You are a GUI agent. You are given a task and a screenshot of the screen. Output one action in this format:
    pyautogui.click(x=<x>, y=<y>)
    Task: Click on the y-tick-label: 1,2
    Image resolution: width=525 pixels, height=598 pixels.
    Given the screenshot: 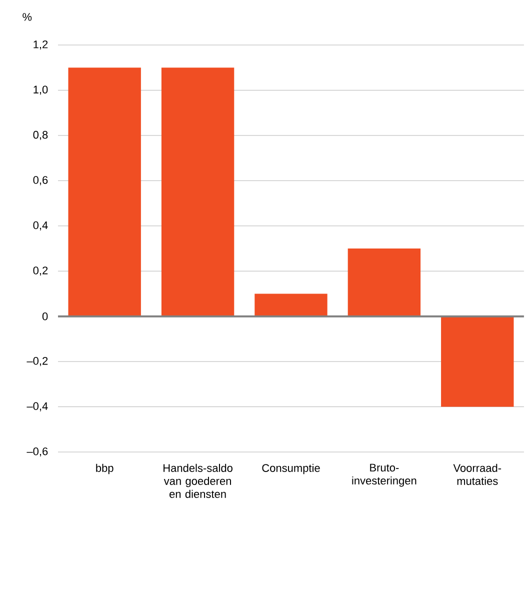 What is the action you would take?
    pyautogui.click(x=41, y=45)
    